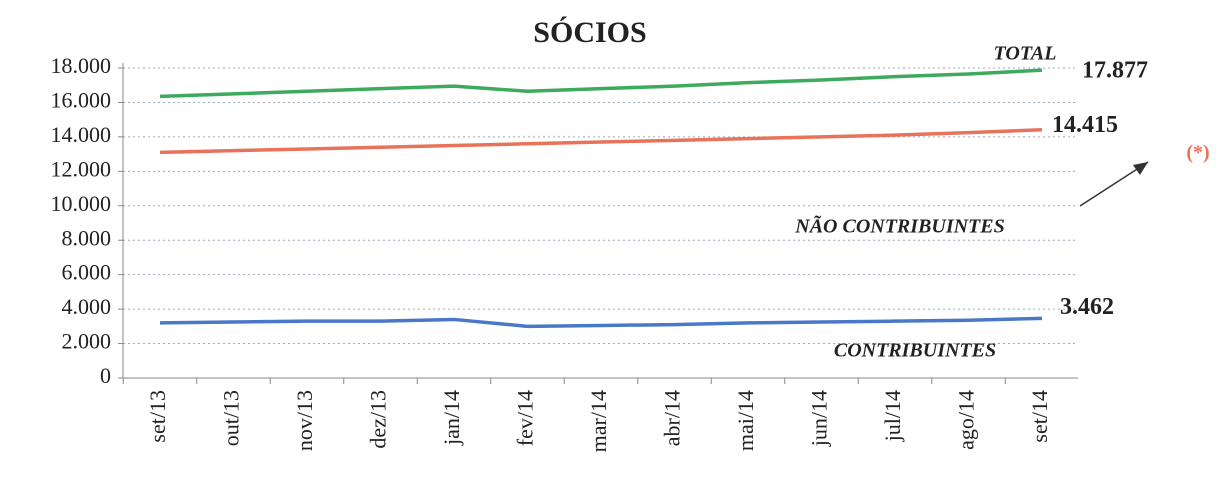  What do you see at coordinates (87, 341) in the screenshot?
I see `y-tick-label: 2.000` at bounding box center [87, 341].